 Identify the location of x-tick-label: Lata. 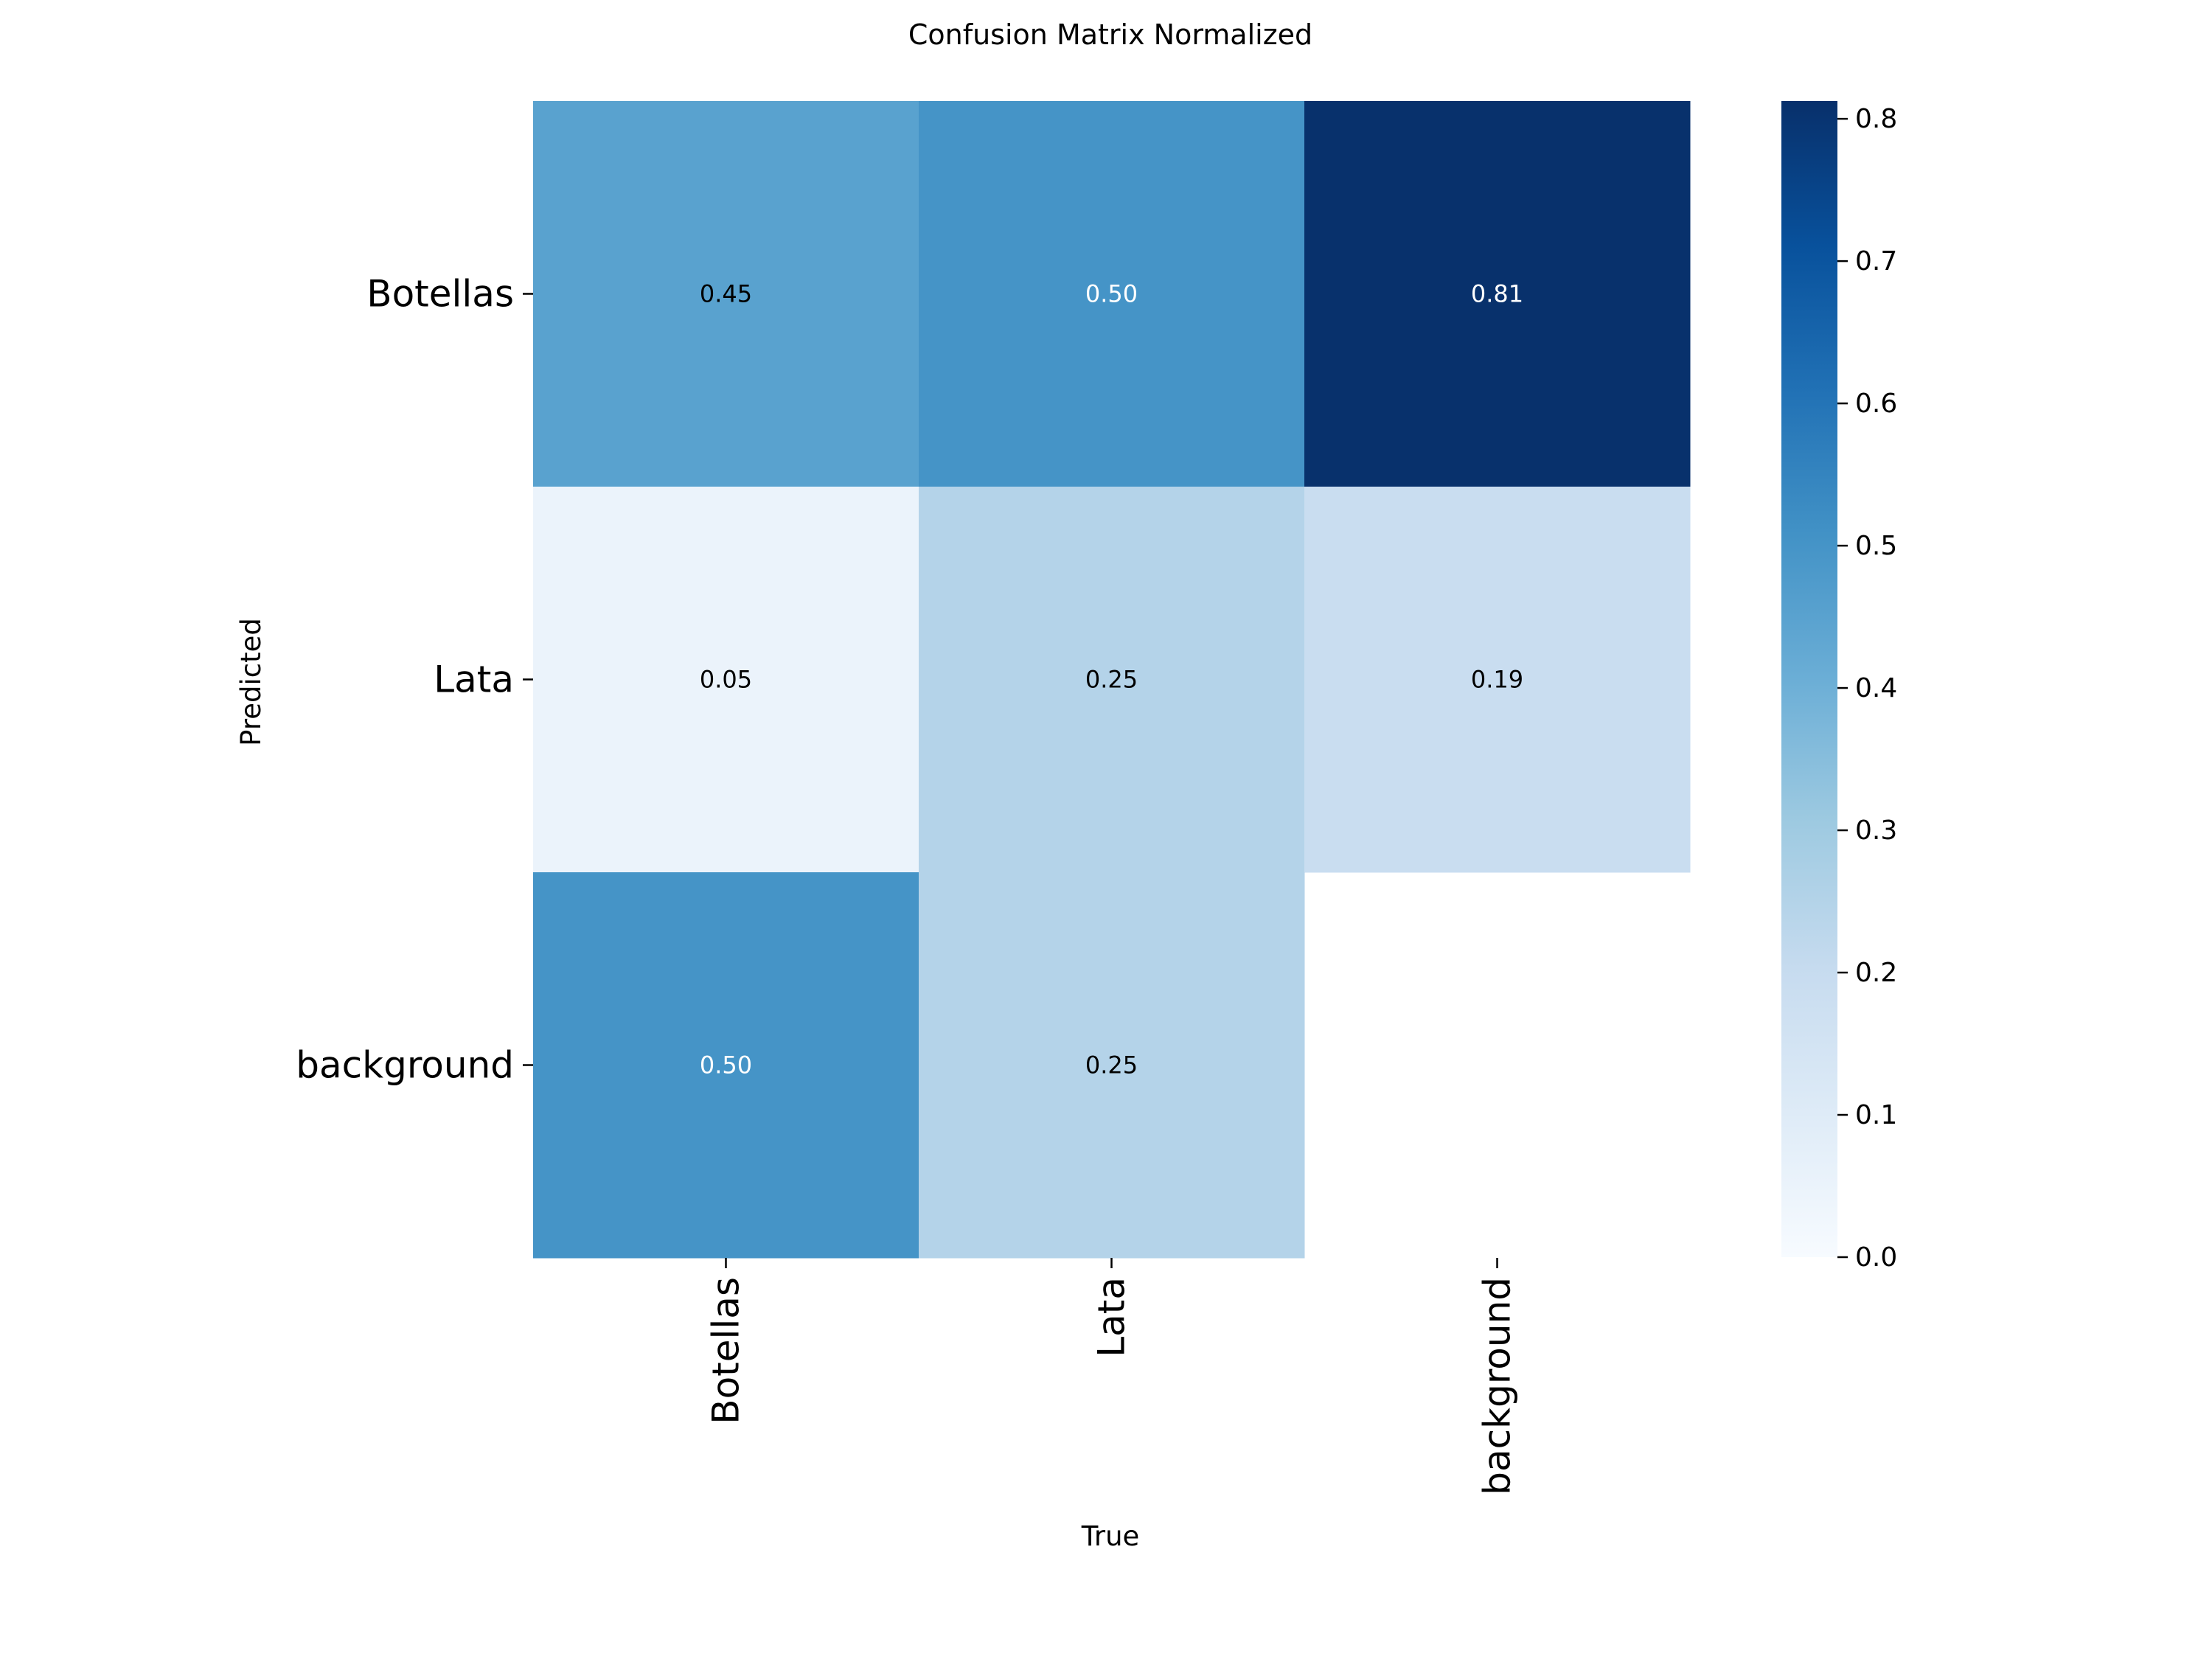
(1112, 1317).